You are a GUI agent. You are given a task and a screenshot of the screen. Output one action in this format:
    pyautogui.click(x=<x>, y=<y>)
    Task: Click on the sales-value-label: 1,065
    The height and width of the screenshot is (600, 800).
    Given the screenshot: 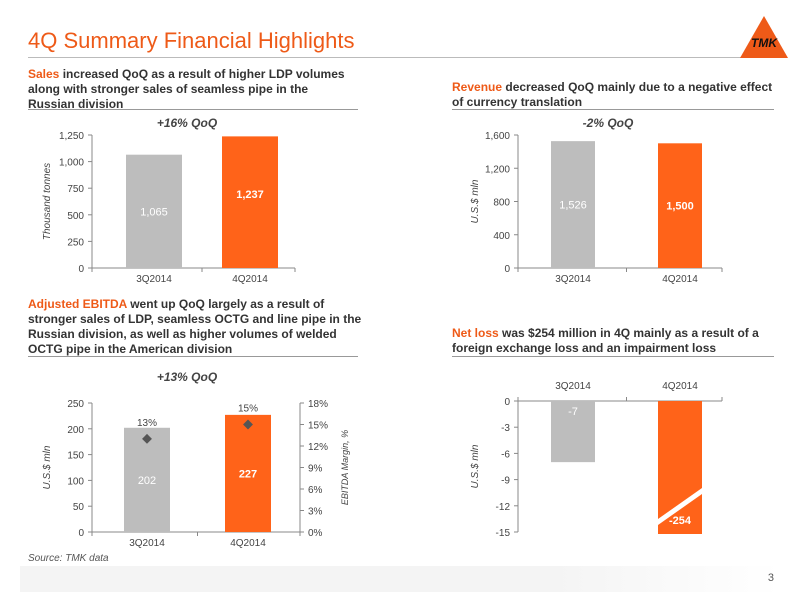 What is the action you would take?
    pyautogui.click(x=154, y=212)
    